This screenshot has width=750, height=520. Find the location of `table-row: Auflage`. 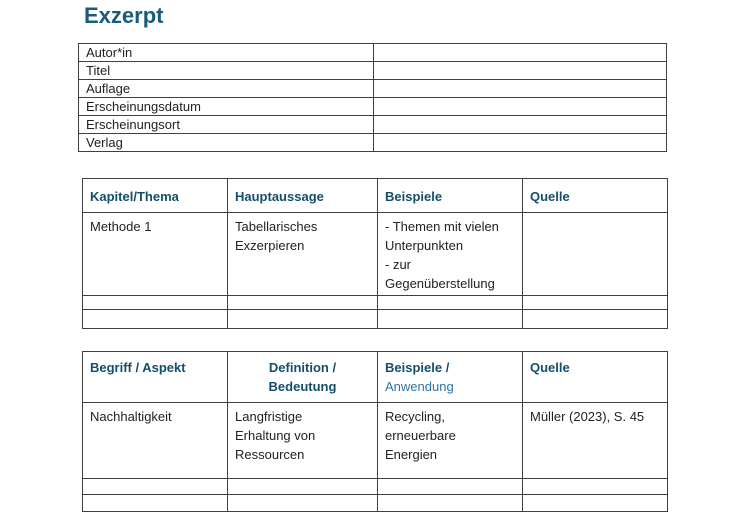

table-row: Auflage is located at coordinates (372, 88).